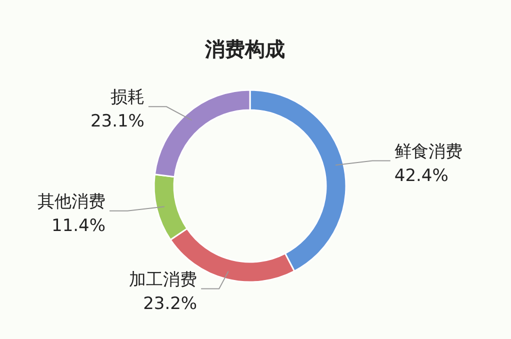  What do you see at coordinates (170, 304) in the screenshot?
I see `data-label: 23.2%` at bounding box center [170, 304].